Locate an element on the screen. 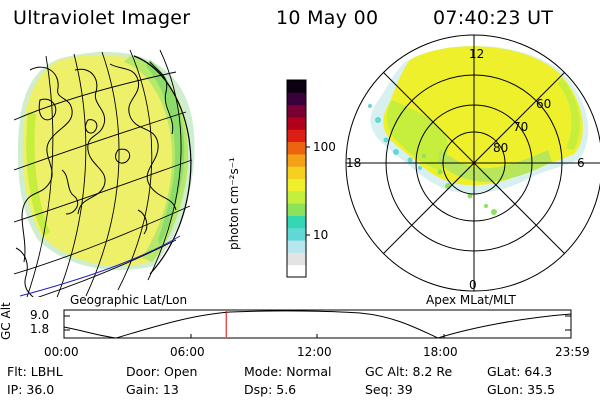 This screenshot has height=400, width=600. lat-label-80: 80 is located at coordinates (501, 148).